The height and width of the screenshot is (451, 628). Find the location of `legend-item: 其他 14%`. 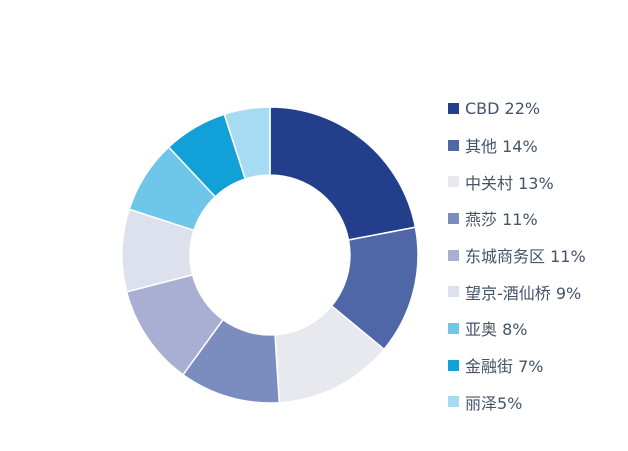

legend-item: 其他 14% is located at coordinates (517, 145).